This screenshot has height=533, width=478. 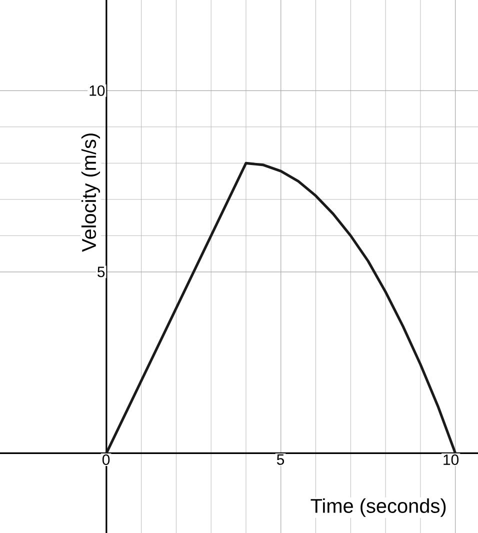 I want to click on x-tick-label: 10, so click(x=451, y=459).